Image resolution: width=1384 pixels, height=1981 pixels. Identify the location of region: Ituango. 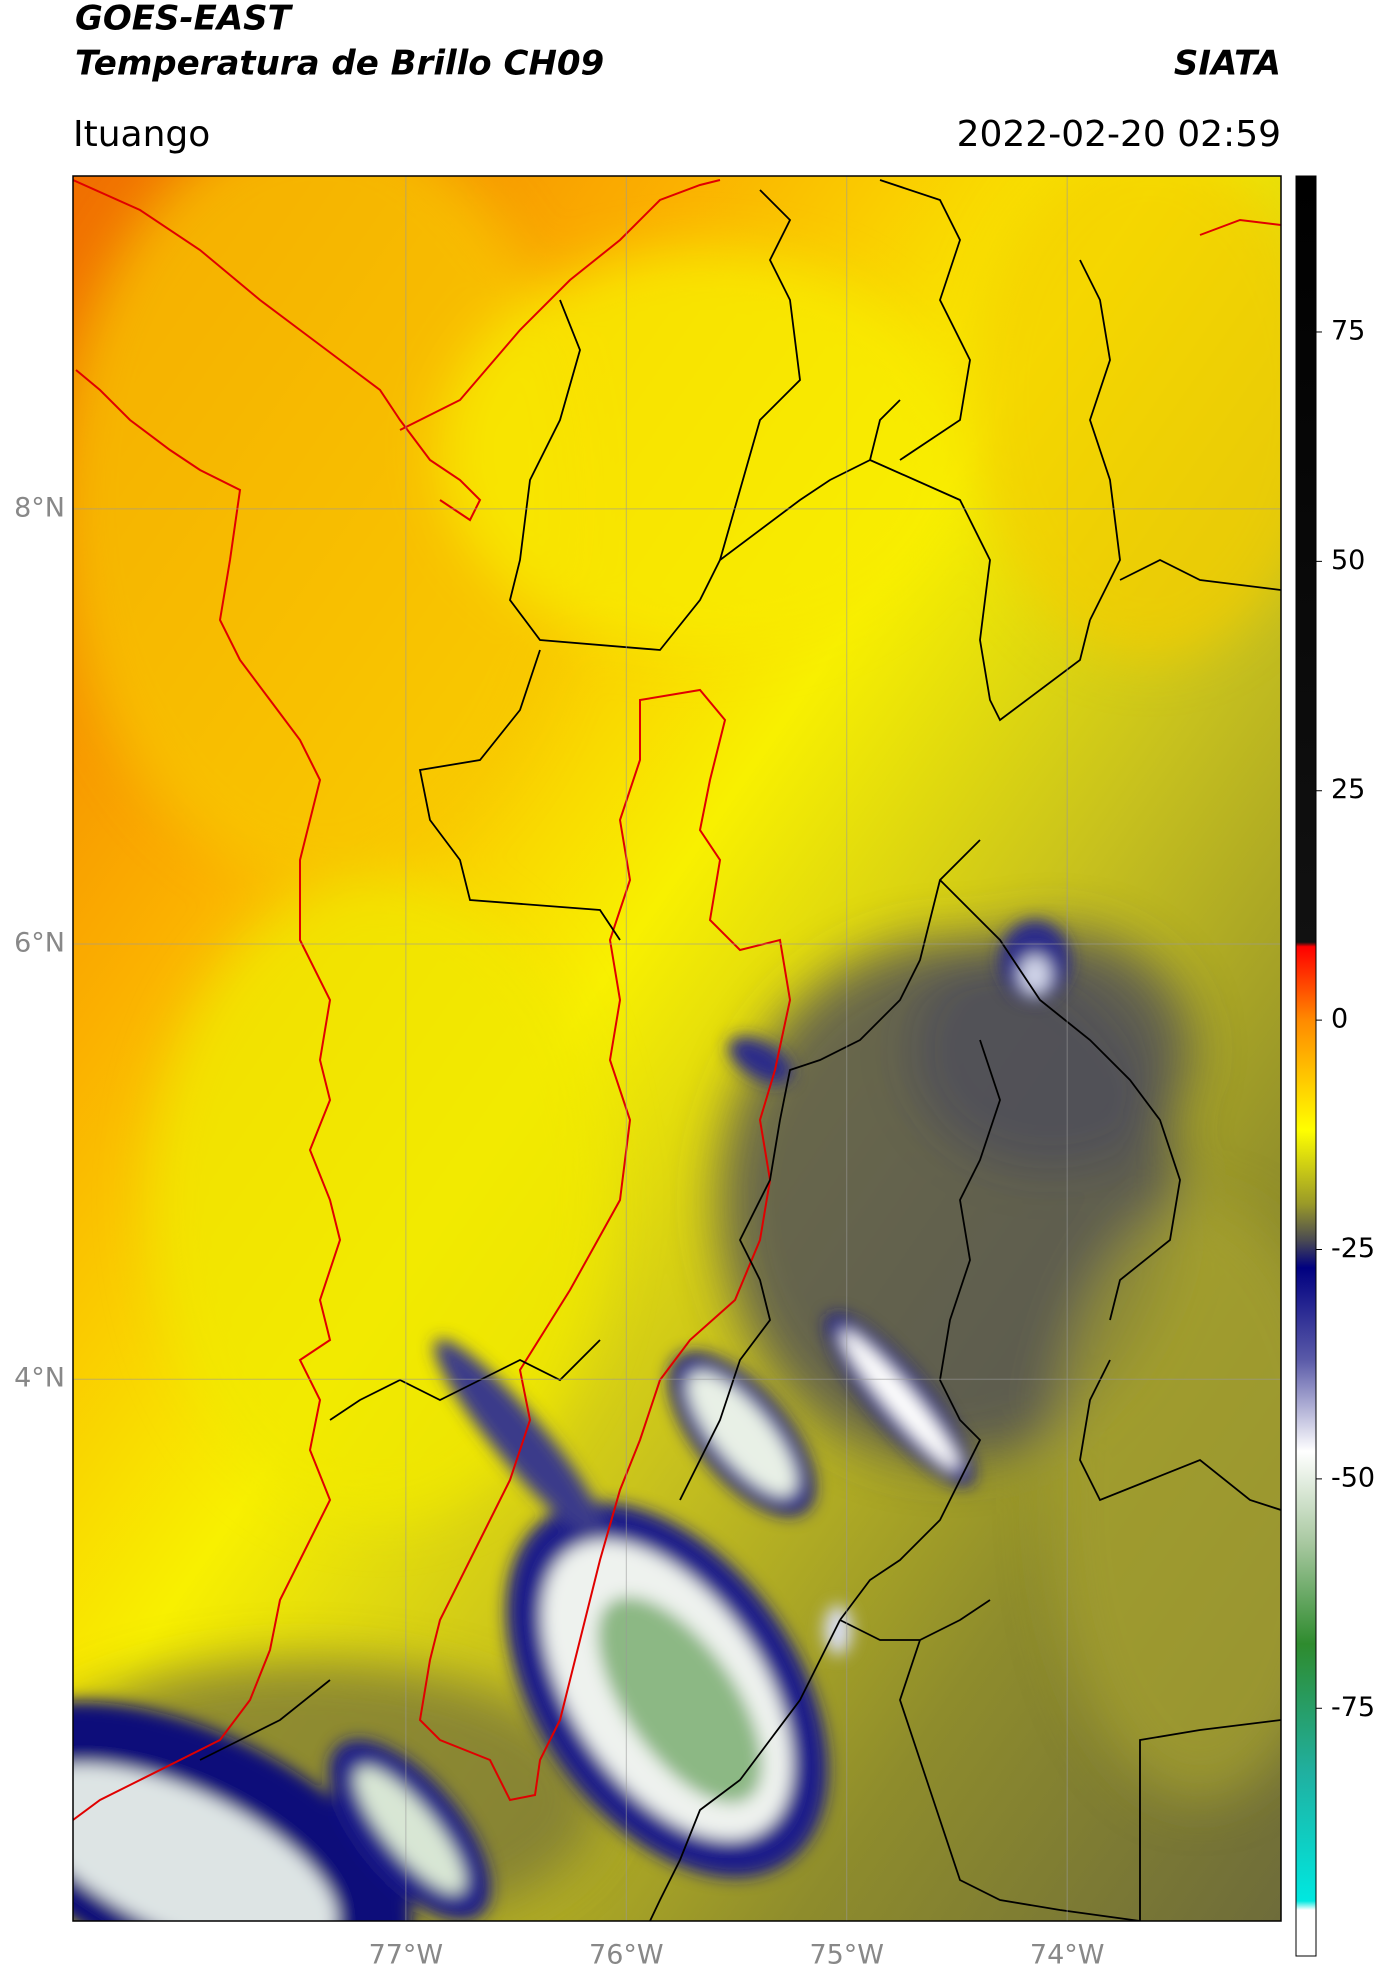
(141, 134).